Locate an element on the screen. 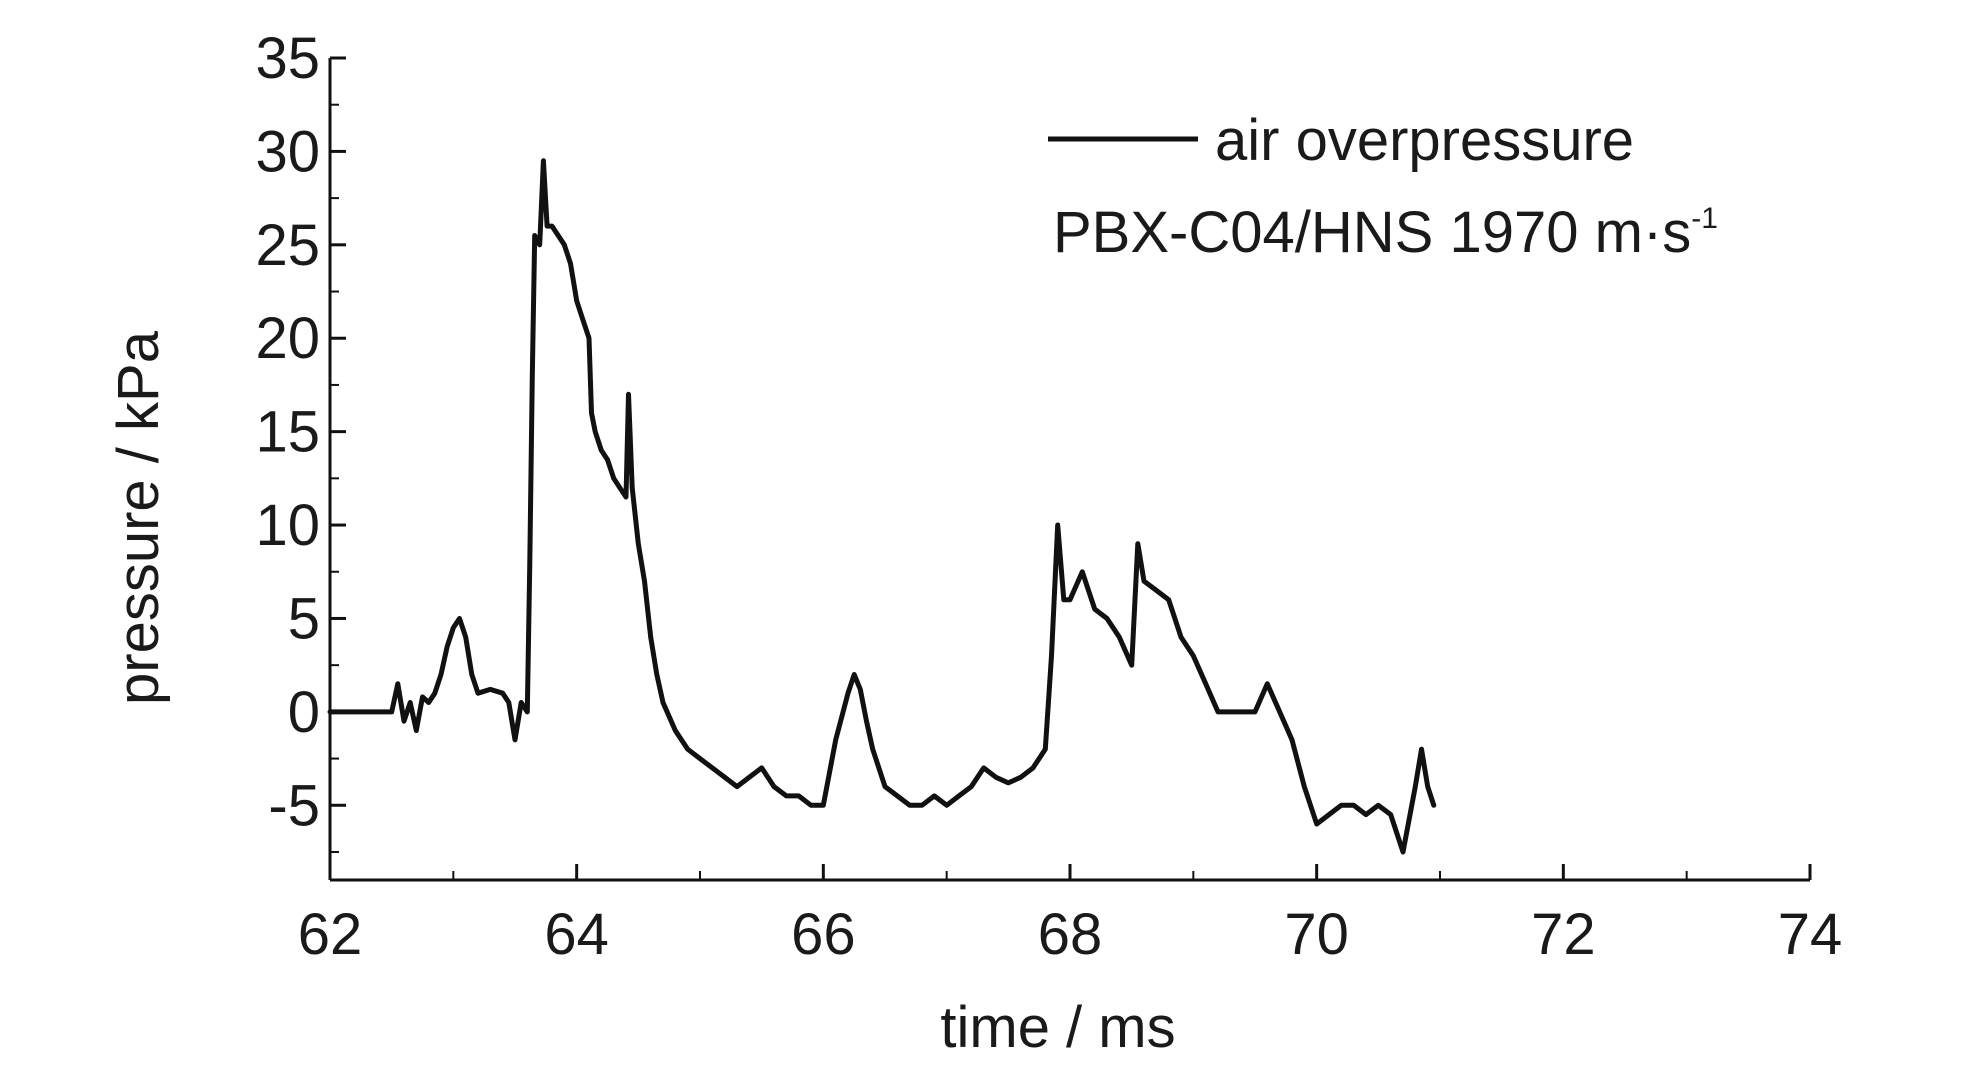 The image size is (1984, 1068). x-tick-label: 64 is located at coordinates (576, 934).